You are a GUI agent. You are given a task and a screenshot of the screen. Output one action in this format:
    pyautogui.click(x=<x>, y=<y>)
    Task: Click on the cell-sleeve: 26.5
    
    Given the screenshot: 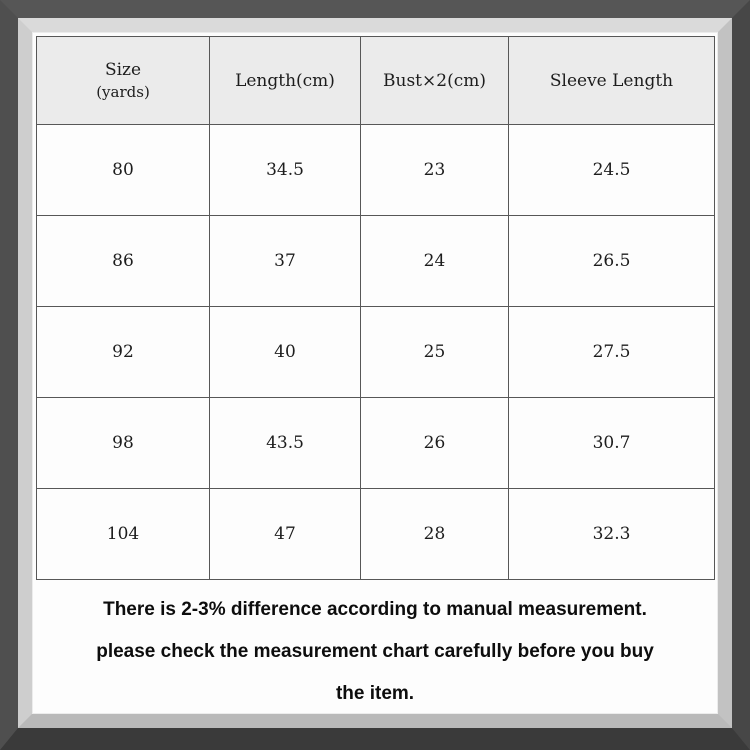 What is the action you would take?
    pyautogui.click(x=611, y=261)
    